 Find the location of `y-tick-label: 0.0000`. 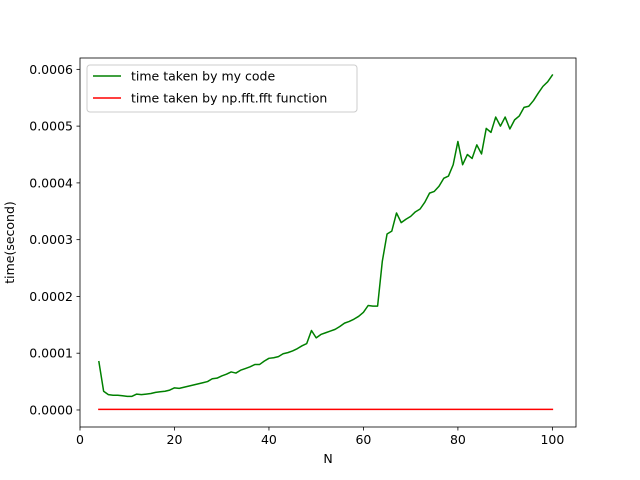

y-tick-label: 0.0000 is located at coordinates (51, 409).